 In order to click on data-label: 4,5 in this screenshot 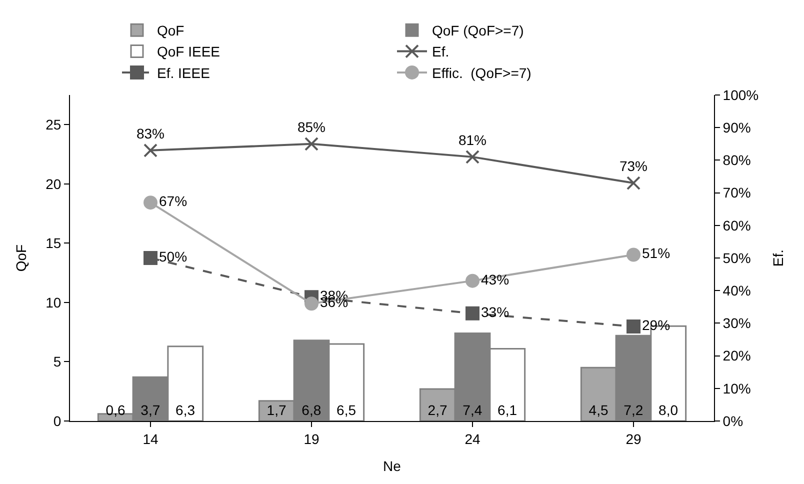, I will do `click(598, 410)`.